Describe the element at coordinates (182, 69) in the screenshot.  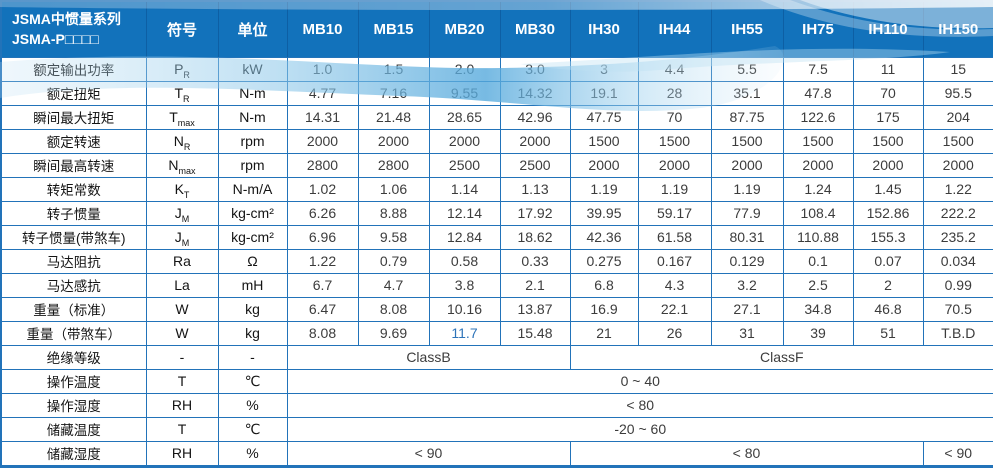
I see `row-symbol: PR` at that location.